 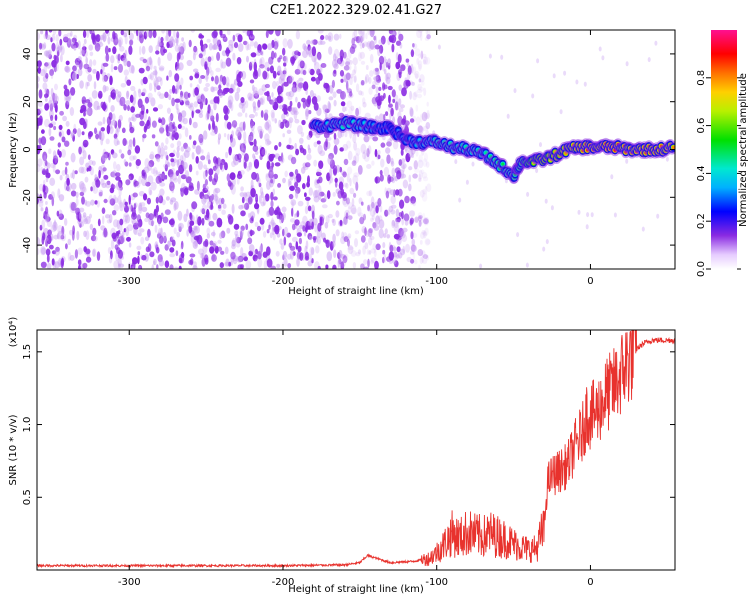 What do you see at coordinates (356, 291) in the screenshot?
I see `spectrogram-x-axis-label: Height of straight line (km)` at bounding box center [356, 291].